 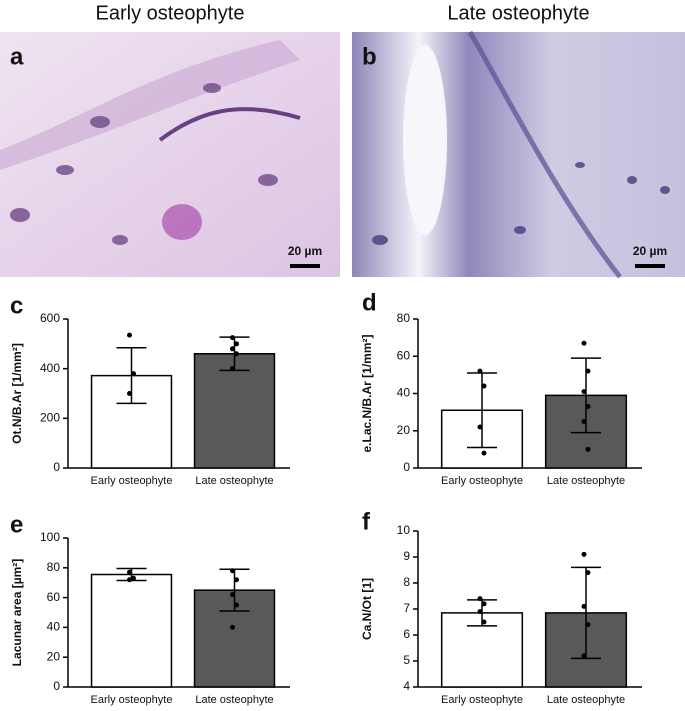 I want to click on y-tick-label: 7, so click(x=406, y=608).